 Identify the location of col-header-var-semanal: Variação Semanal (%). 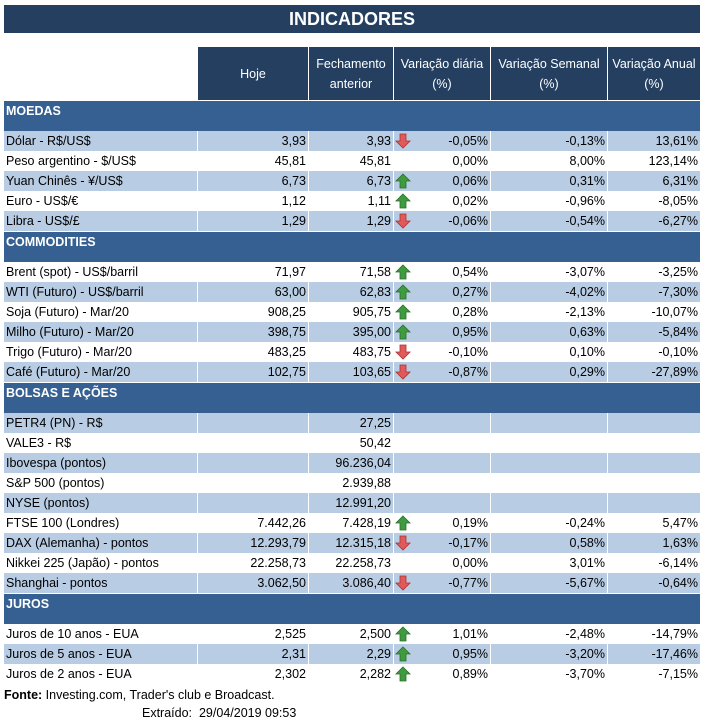
(548, 73).